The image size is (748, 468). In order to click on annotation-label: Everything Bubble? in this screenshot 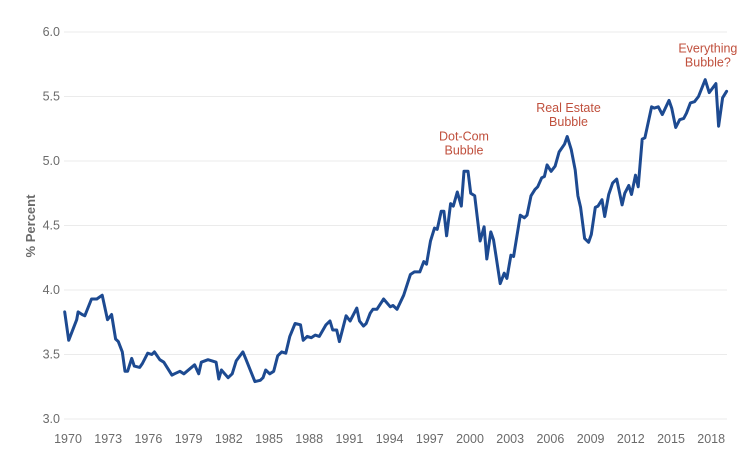, I will do `click(707, 56)`.